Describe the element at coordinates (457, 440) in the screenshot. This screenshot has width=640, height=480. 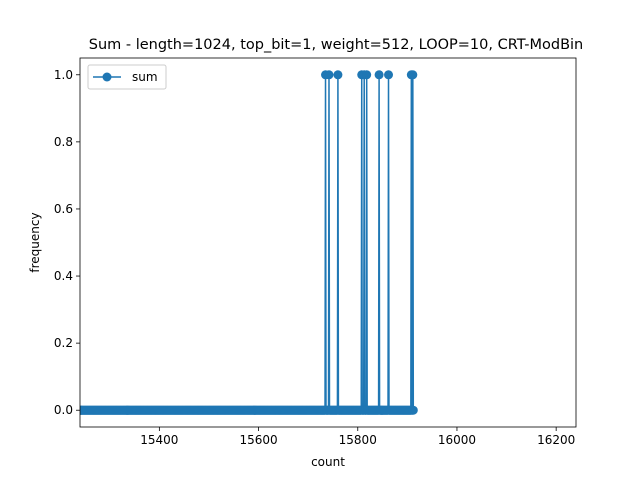
I see `x-tick-label: 16000` at that location.